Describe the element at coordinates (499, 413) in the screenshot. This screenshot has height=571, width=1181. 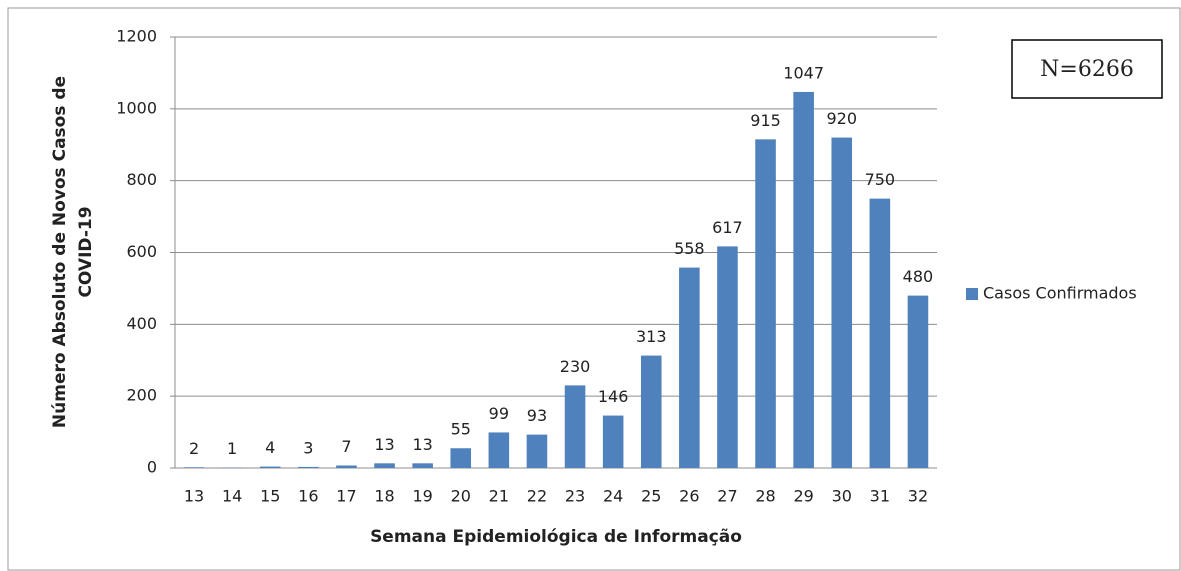
I see `data-label: 99` at that location.